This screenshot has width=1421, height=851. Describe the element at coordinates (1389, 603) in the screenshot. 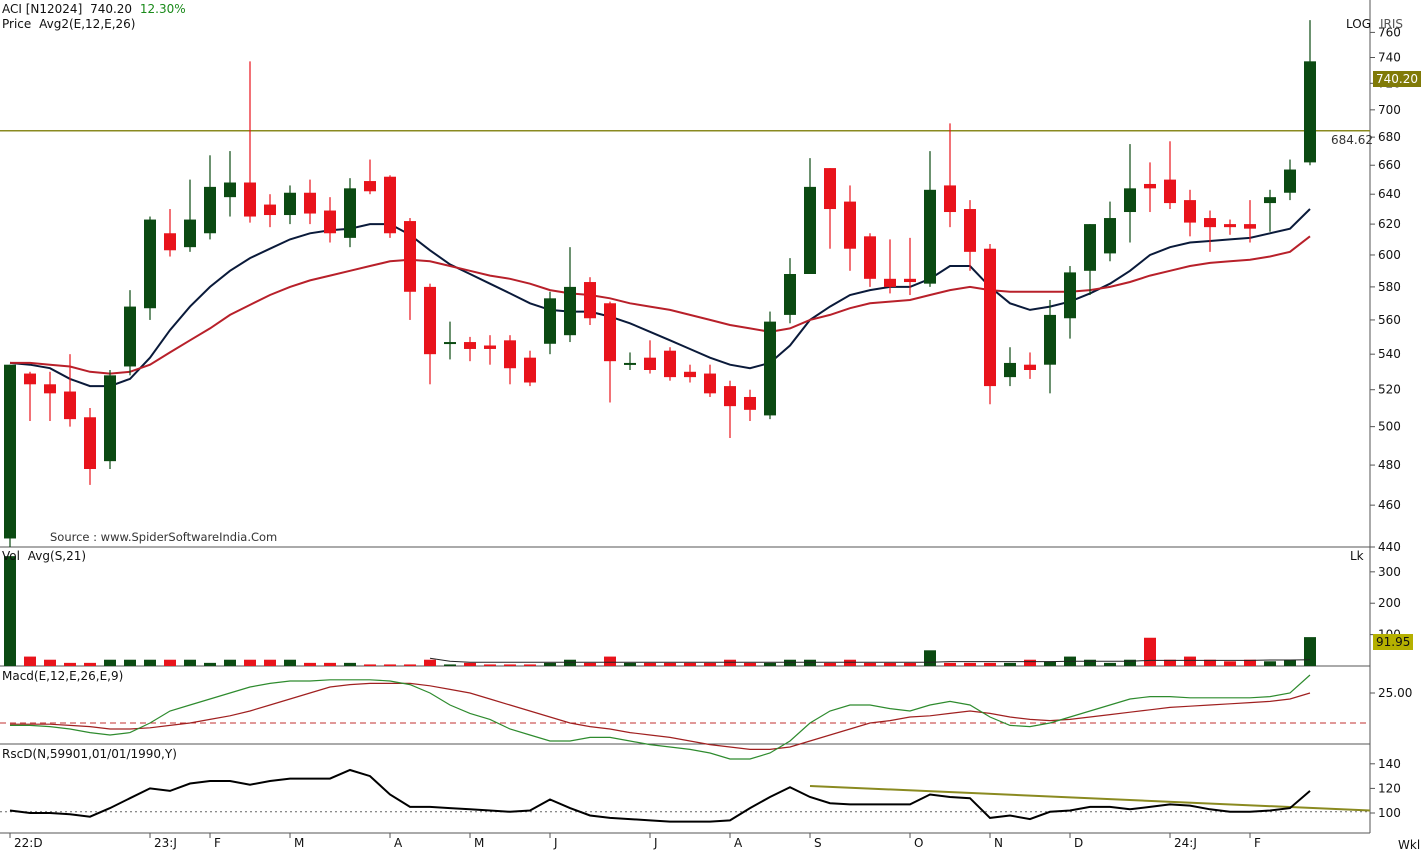

I see `vol-tick-label: 200` at that location.